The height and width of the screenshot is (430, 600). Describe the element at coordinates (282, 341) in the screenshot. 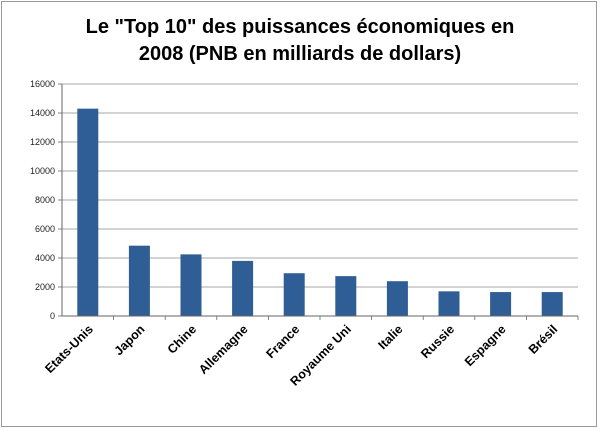

I see `x-category-label: France` at that location.